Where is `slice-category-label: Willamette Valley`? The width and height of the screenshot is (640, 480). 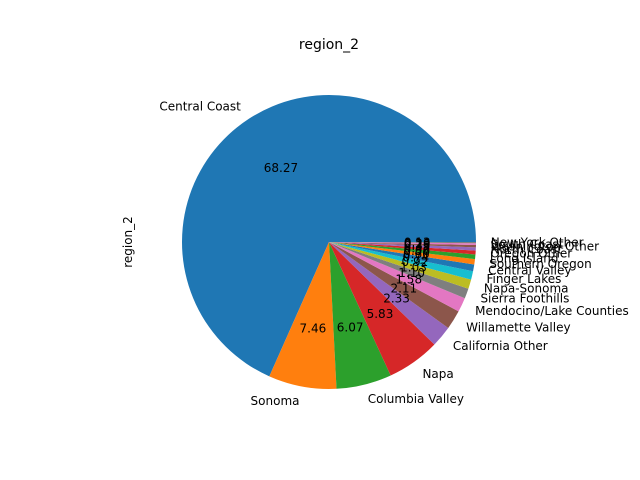 slice-category-label: Willamette Valley is located at coordinates (518, 328).